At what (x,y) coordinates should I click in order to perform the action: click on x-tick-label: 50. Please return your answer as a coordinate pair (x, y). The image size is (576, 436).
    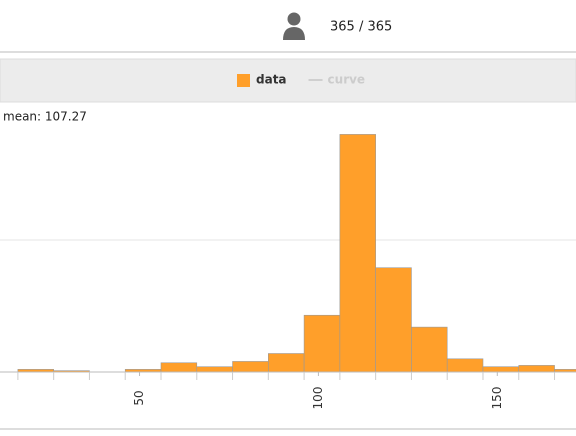
    Looking at the image, I should click on (139, 397).